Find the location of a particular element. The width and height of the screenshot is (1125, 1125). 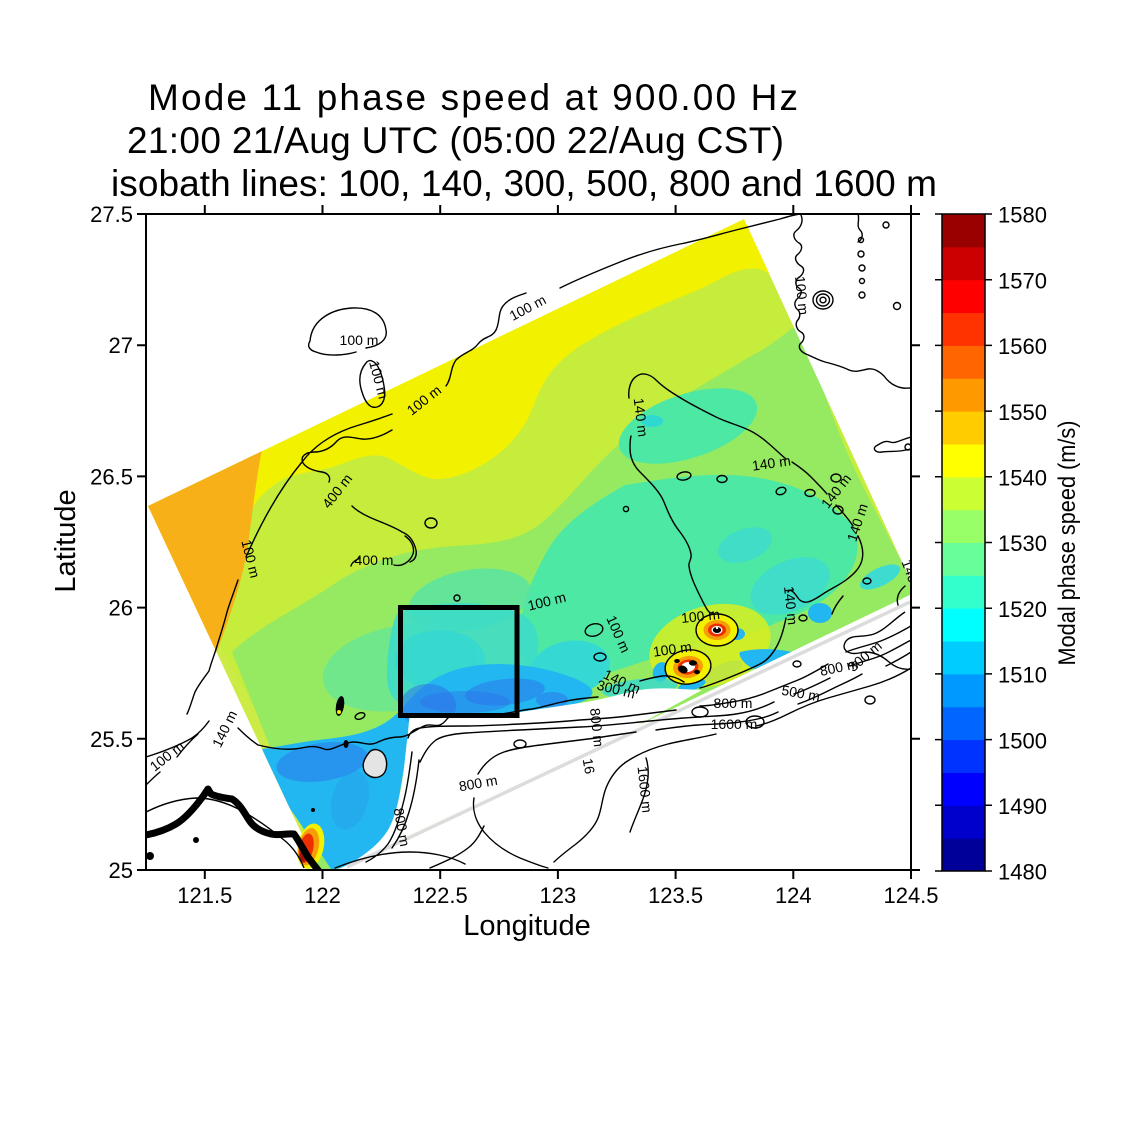

svg-text:Mode 11 phase speed at 900.00: Mode 11 phase speed at 900.00 Hz is located at coordinates (473, 97).